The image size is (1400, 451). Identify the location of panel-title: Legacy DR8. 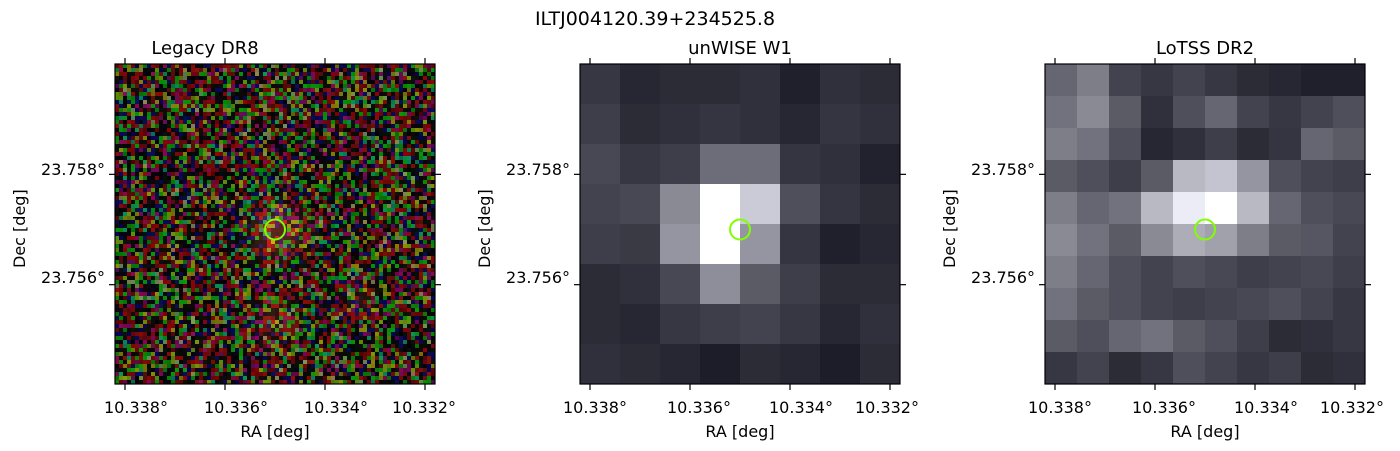
(205, 48).